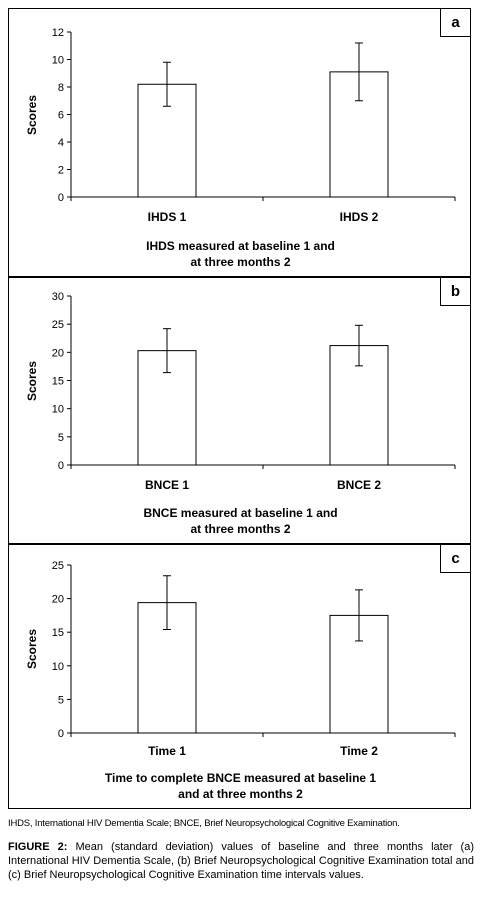  I want to click on chart-c-y-tick-label: 25, so click(58, 566).